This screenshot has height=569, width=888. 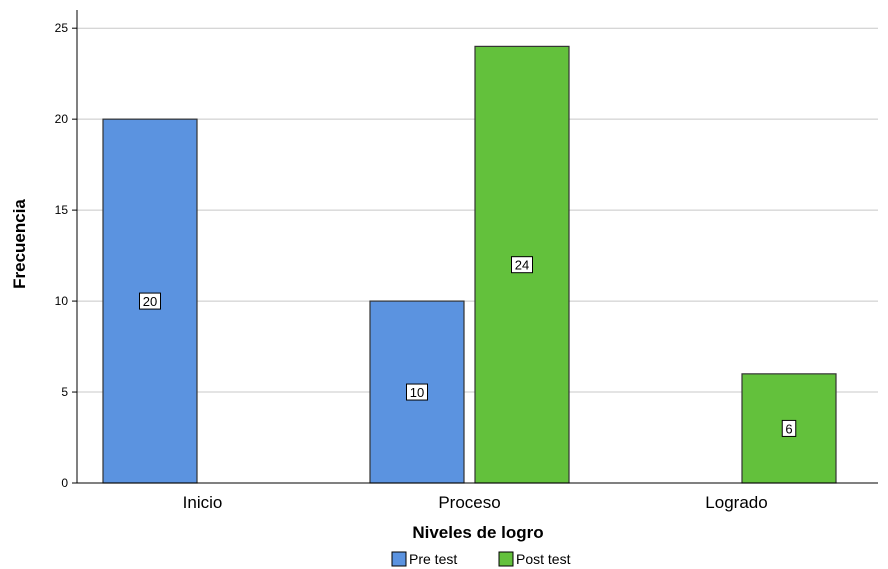 I want to click on legend-label-pre-test: Pre test, so click(x=433, y=559).